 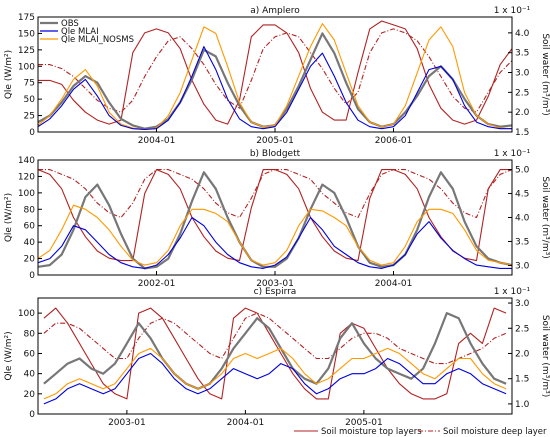 What do you see at coordinates (26, 161) in the screenshot?
I see `y-tick-label: 140` at bounding box center [26, 161].